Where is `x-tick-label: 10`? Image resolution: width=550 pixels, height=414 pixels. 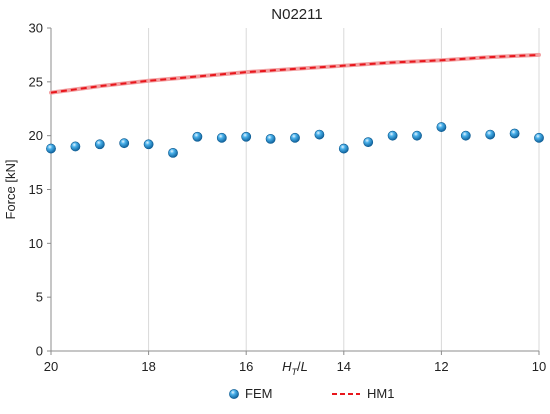 x-tick-label: 10 is located at coordinates (539, 366).